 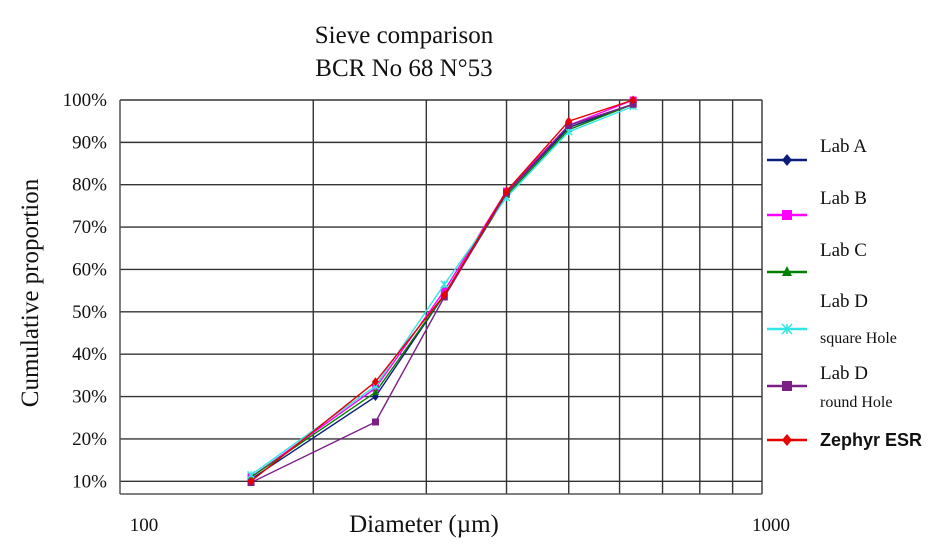 What do you see at coordinates (403, 68) in the screenshot?
I see `chart-subtitle: BCR No 68 N°53` at bounding box center [403, 68].